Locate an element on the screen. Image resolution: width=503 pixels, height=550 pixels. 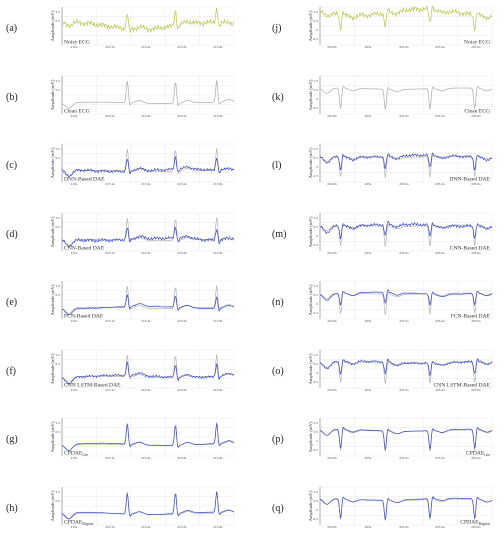
reference-clean-line is located at coordinates (148, 367).